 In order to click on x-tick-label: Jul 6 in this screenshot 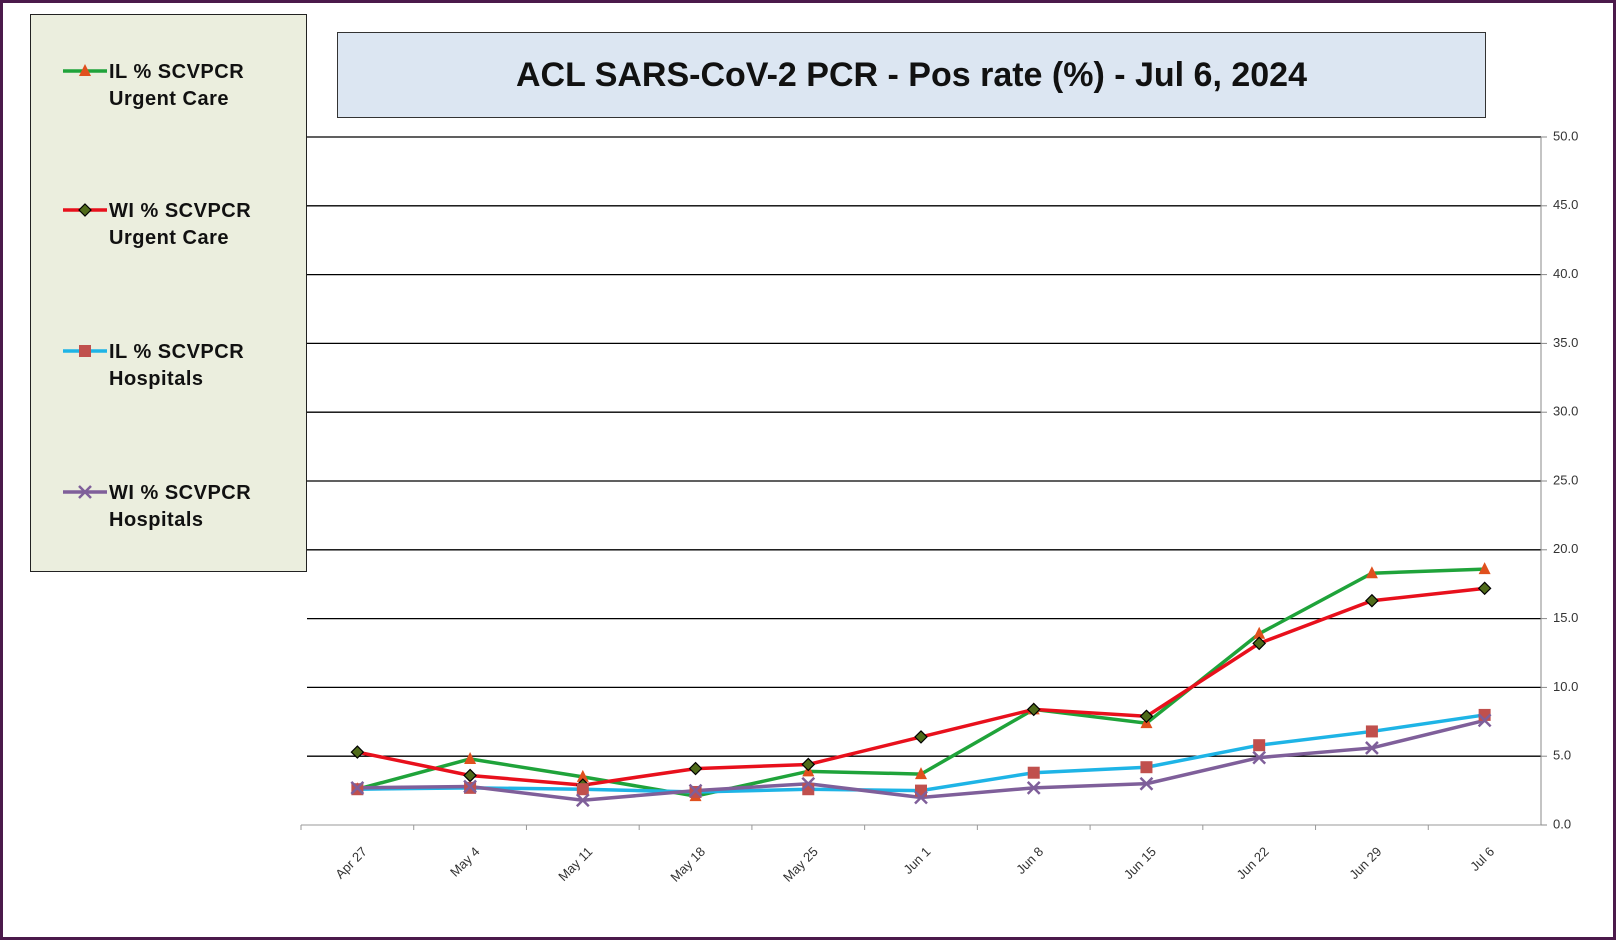, I will do `click(1482, 859)`.